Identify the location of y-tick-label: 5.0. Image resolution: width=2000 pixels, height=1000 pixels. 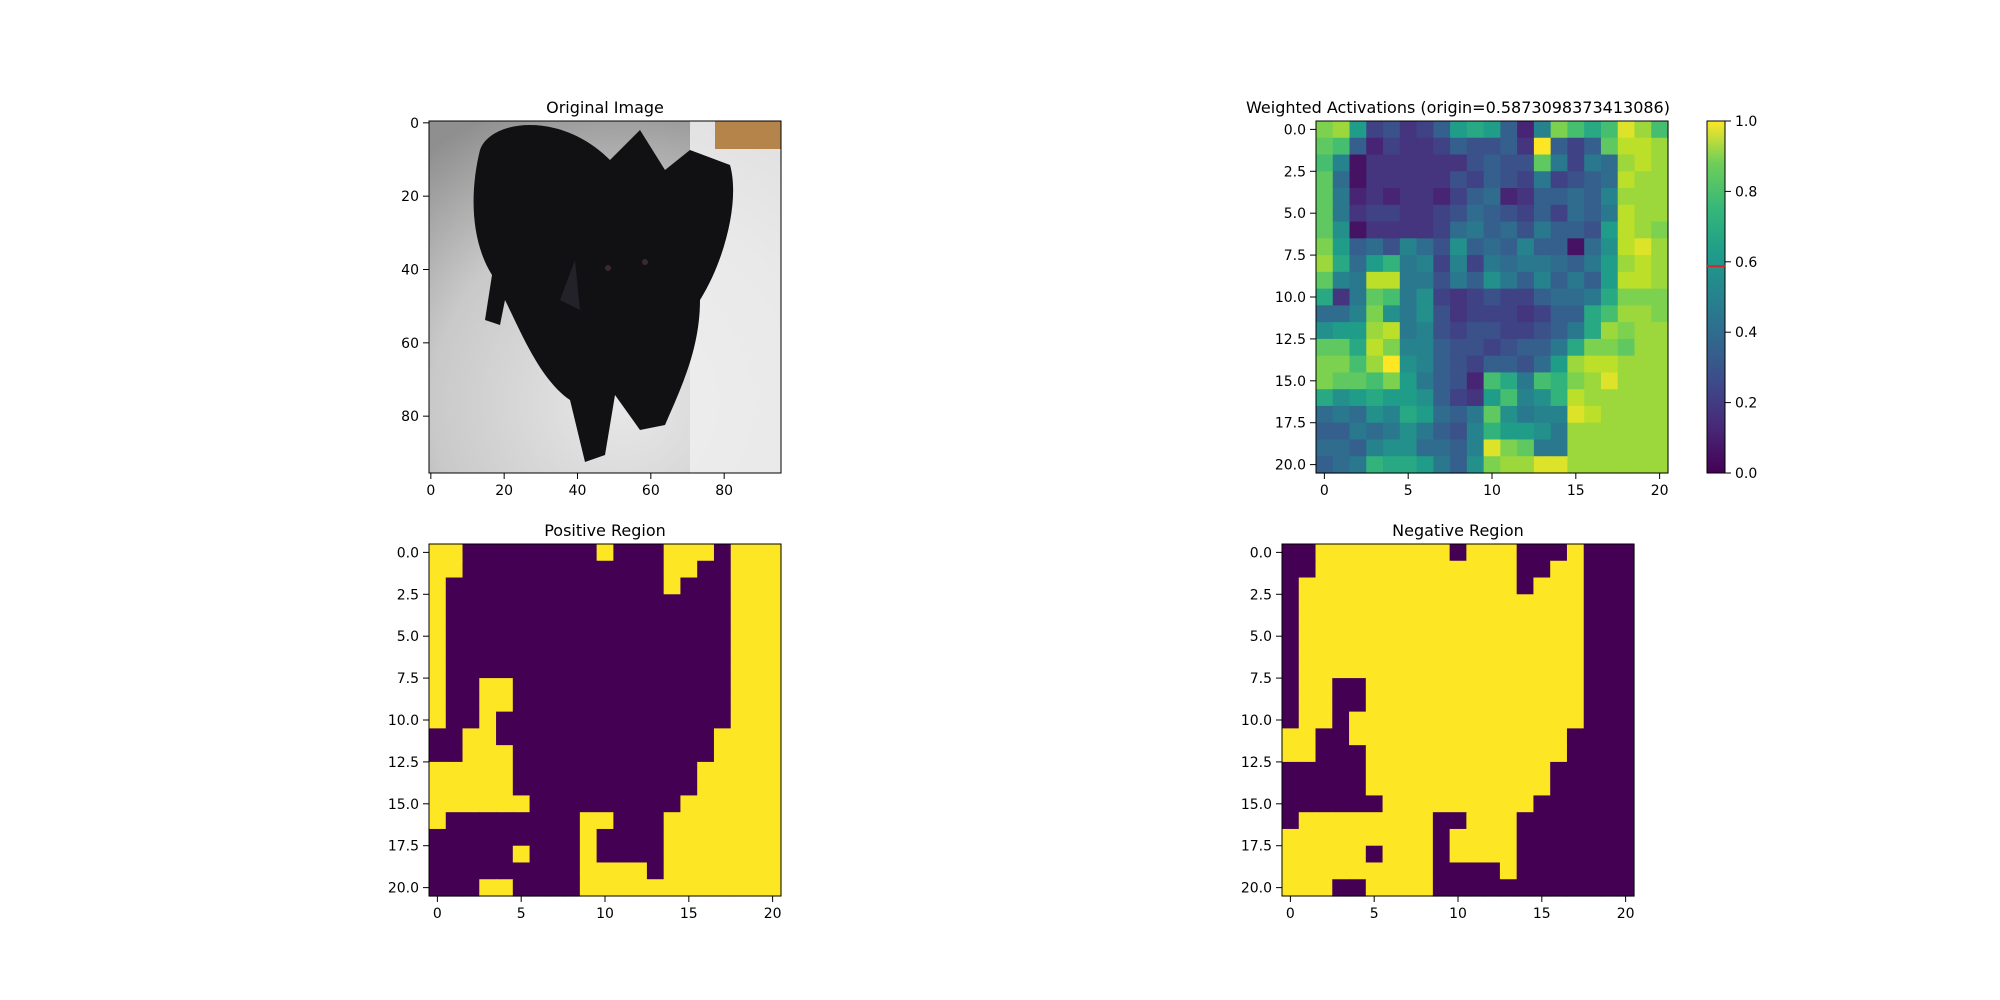
(1295, 214).